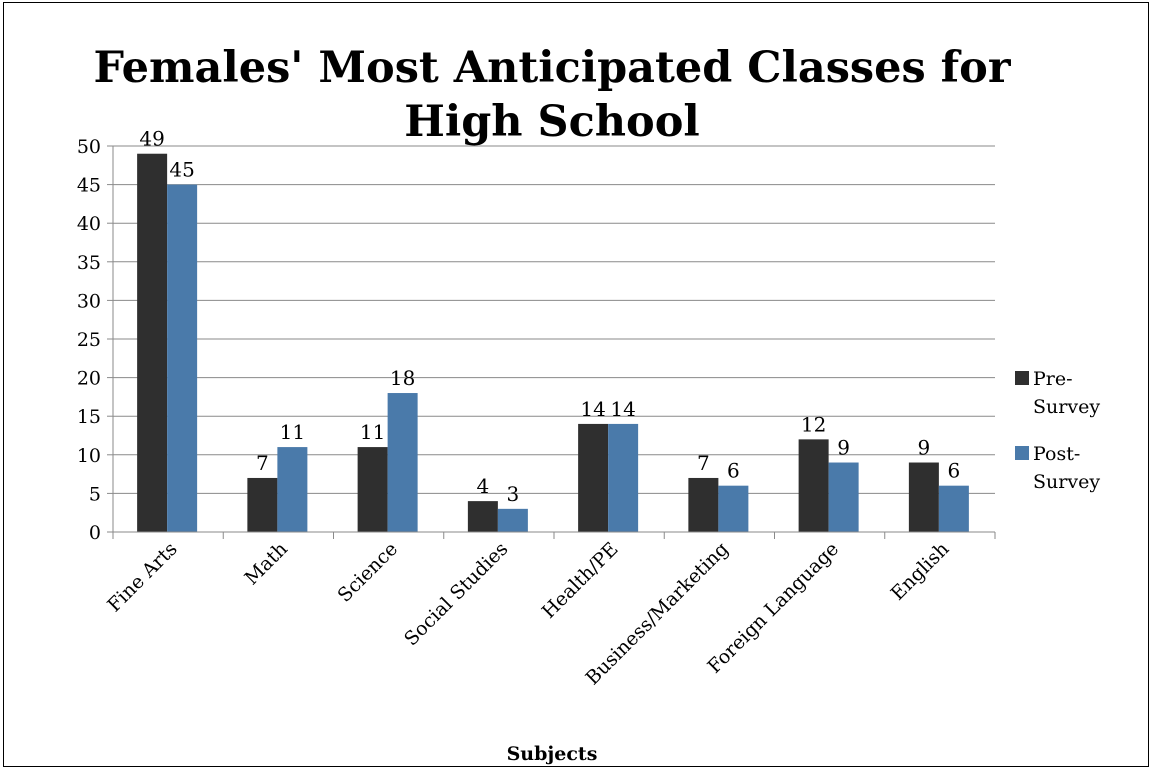  What do you see at coordinates (1053, 379) in the screenshot?
I see `legend-label-pre-survey-line-1: Pre-` at bounding box center [1053, 379].